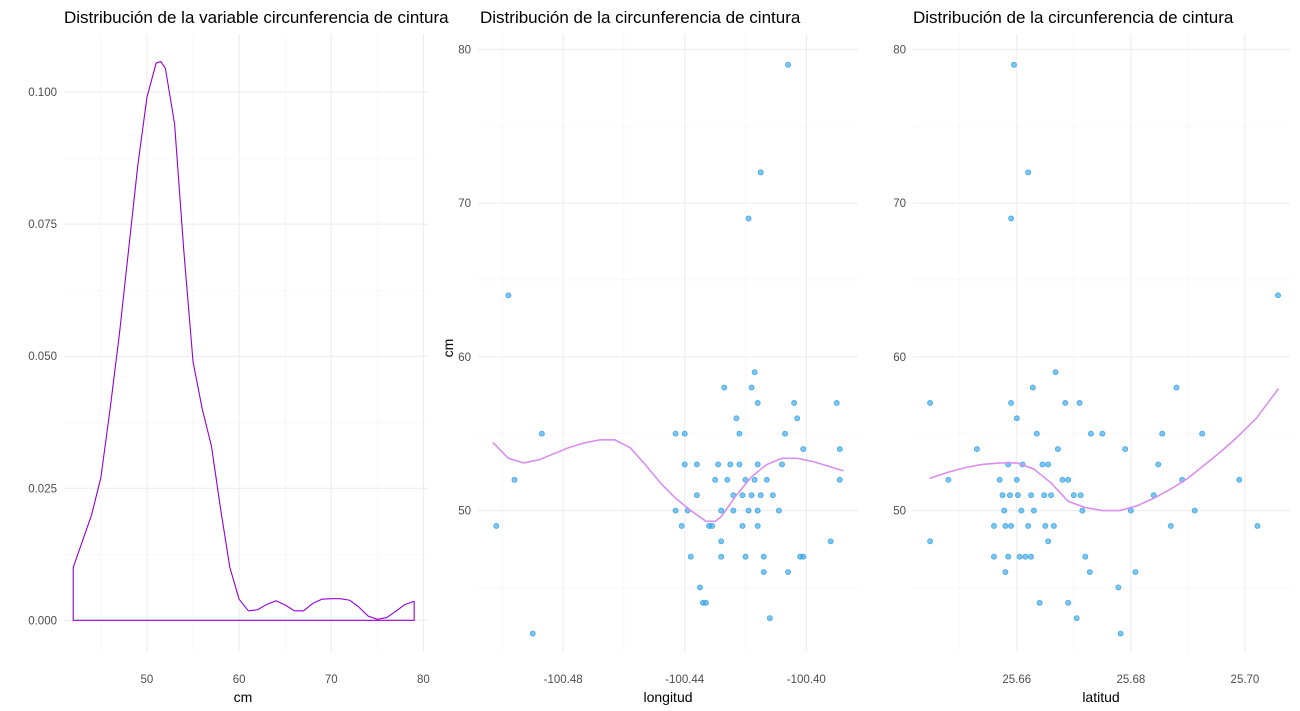  Describe the element at coordinates (42, 357) in the screenshot. I see `y-tick-label: 0.050` at that location.